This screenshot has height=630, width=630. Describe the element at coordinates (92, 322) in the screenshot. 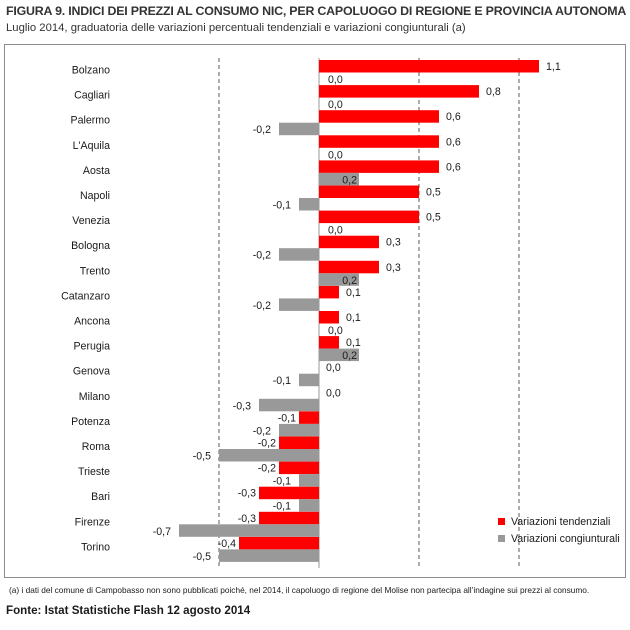

I see `category-label: Ancona` at that location.